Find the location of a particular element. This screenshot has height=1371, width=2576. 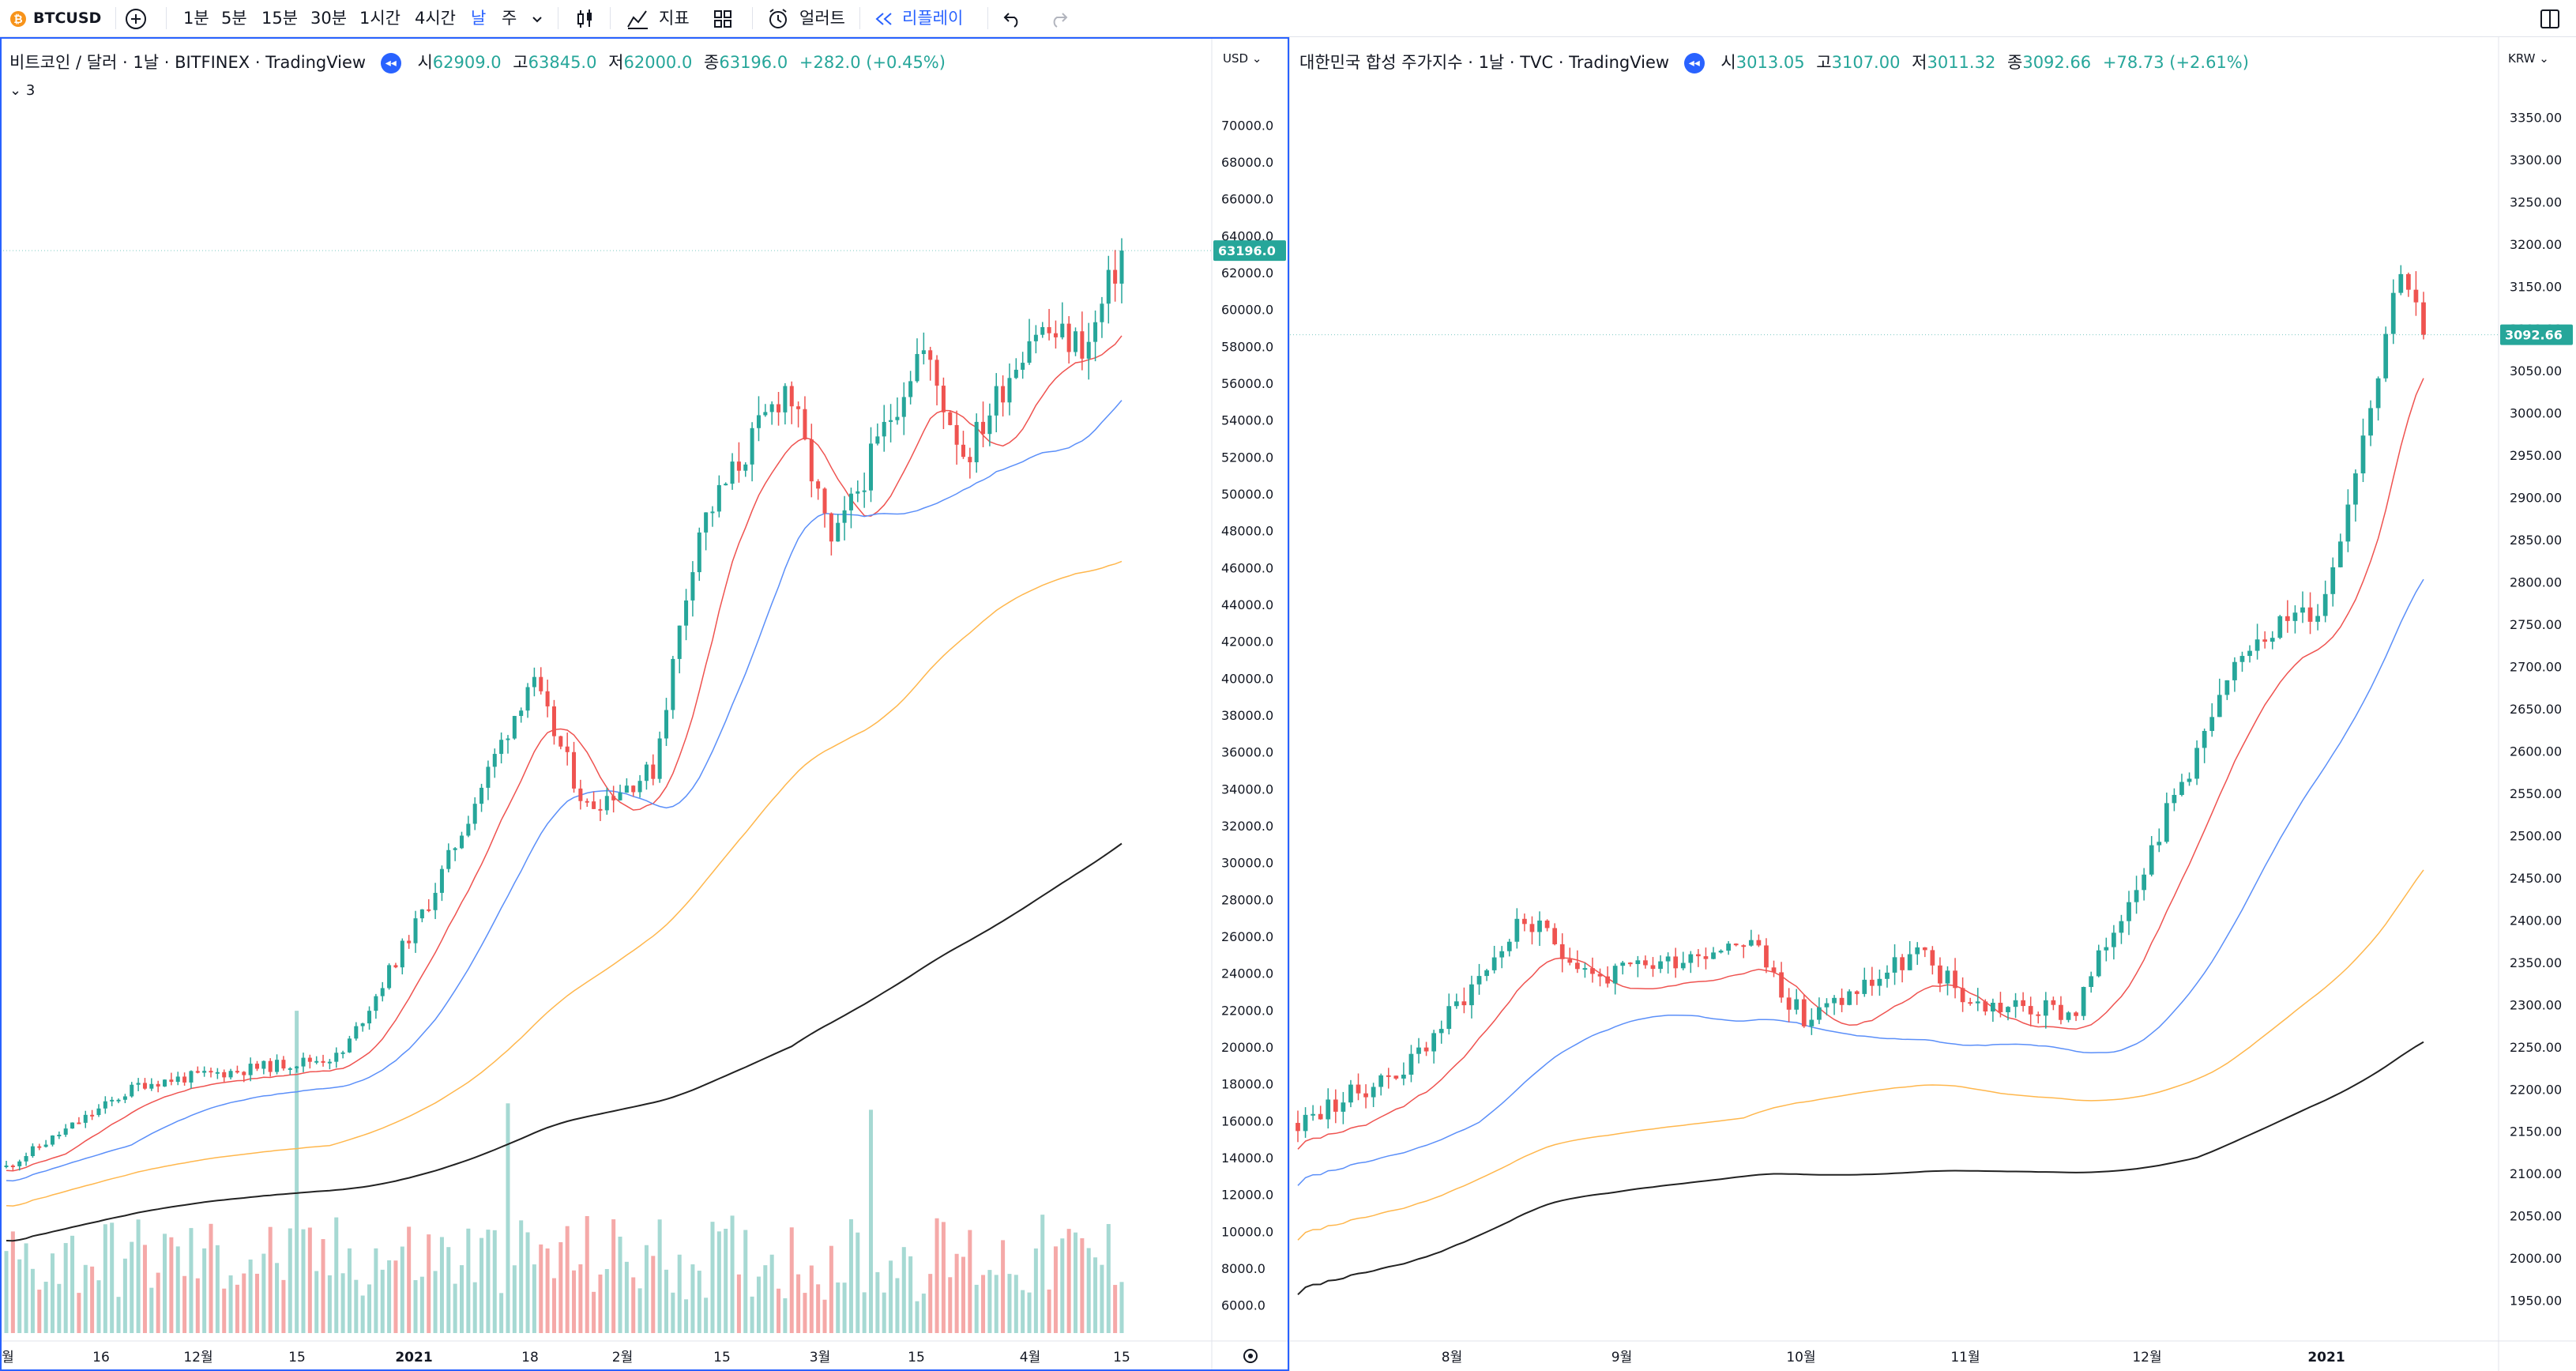

last-price-label-bg is located at coordinates (2536, 335).